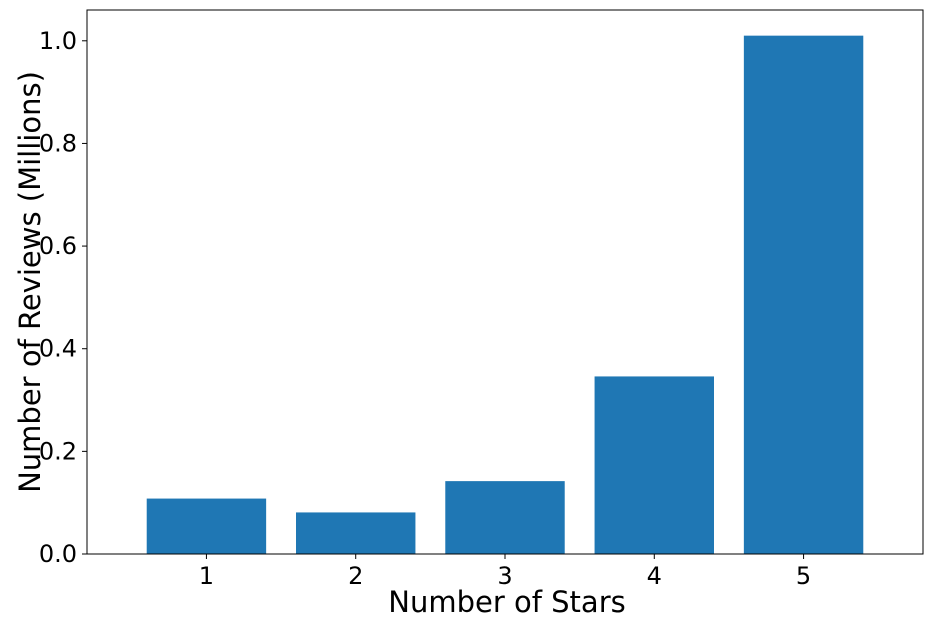 The width and height of the screenshot is (934, 625). I want to click on y-axis-label: Number of Reviews (Millions), so click(30, 282).